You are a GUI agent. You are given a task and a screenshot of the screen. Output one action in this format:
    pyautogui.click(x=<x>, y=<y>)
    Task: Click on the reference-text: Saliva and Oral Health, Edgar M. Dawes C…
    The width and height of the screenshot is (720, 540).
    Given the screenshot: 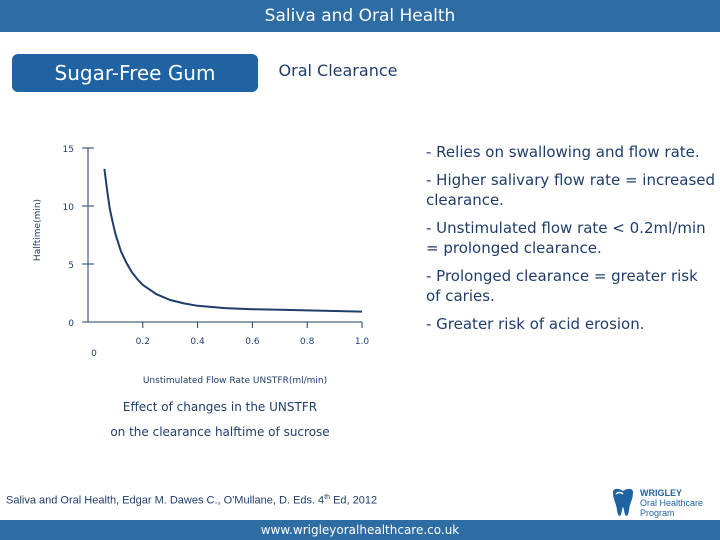 What is the action you would take?
    pyautogui.click(x=165, y=500)
    